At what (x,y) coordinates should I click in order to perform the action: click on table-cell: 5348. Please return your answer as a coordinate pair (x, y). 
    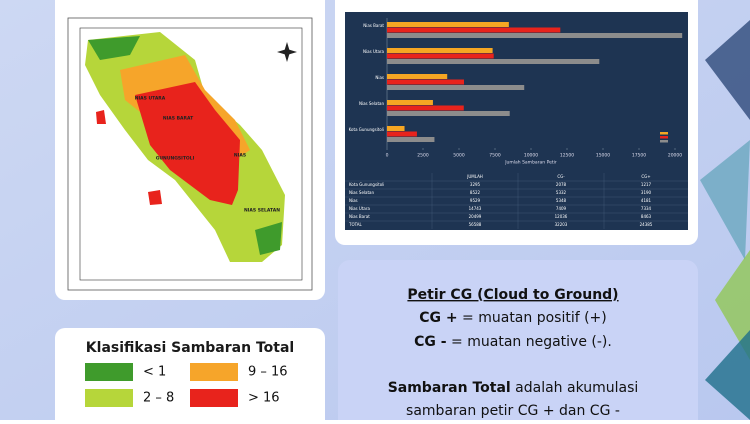
    Looking at the image, I should click on (561, 200).